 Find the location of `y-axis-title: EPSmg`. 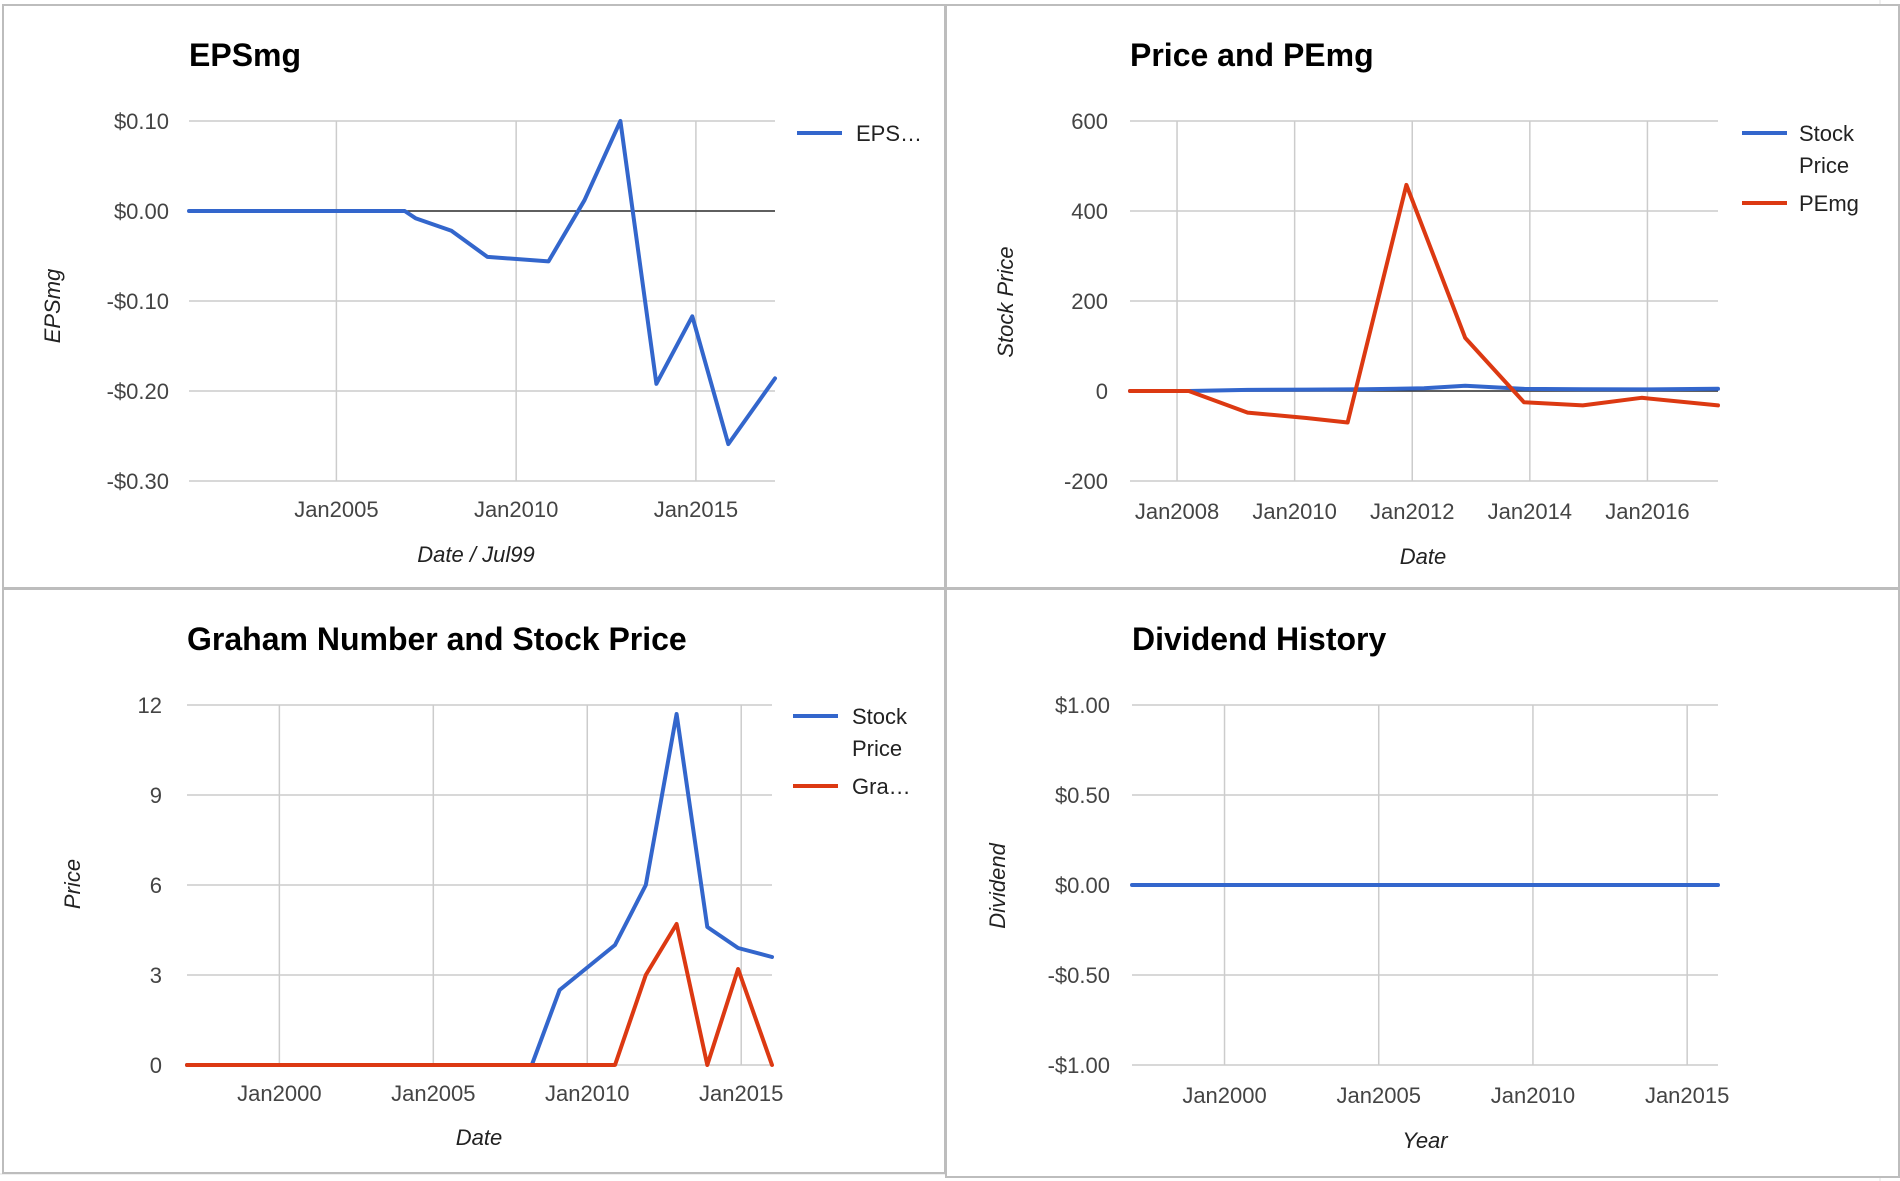

y-axis-title: EPSmg is located at coordinates (52, 305).